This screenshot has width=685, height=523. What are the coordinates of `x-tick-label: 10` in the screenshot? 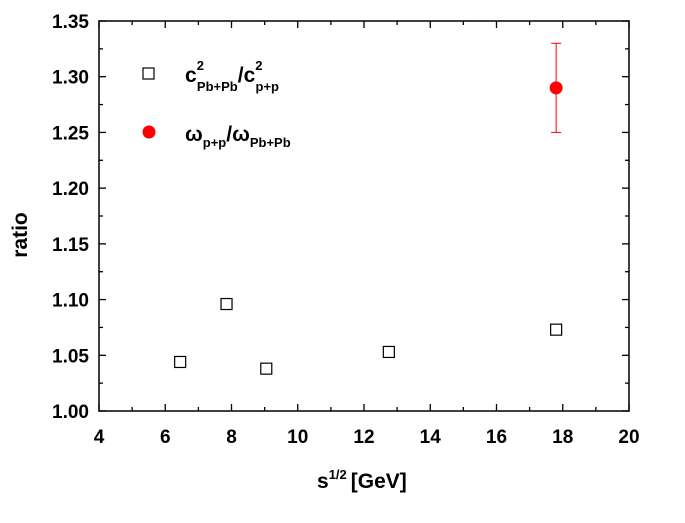 It's located at (297, 437).